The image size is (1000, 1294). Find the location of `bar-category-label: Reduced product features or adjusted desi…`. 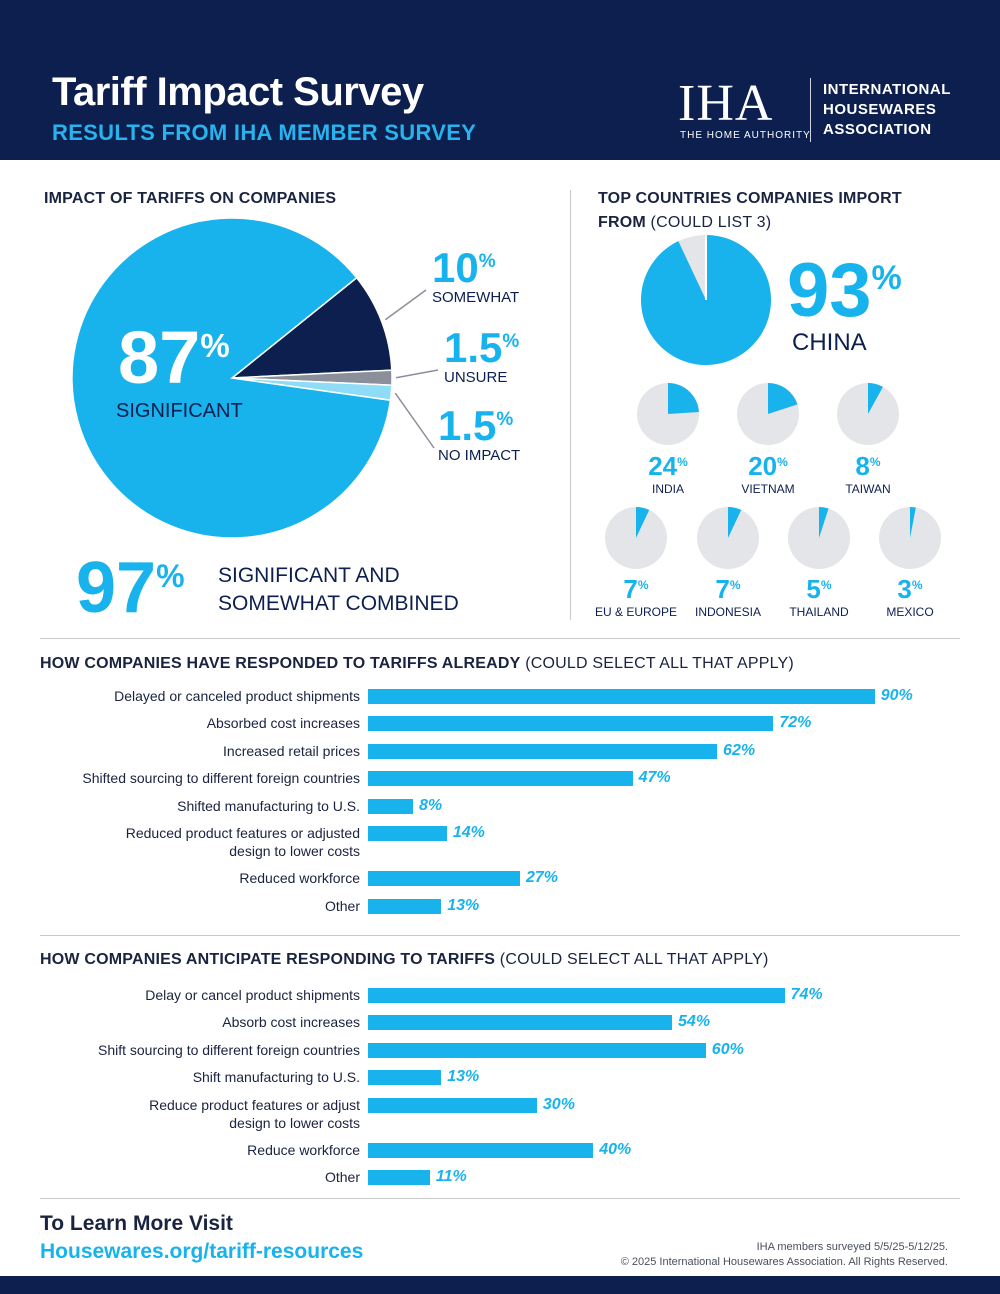

bar-category-label: Reduced product features or adjusted desi… is located at coordinates (242, 842).